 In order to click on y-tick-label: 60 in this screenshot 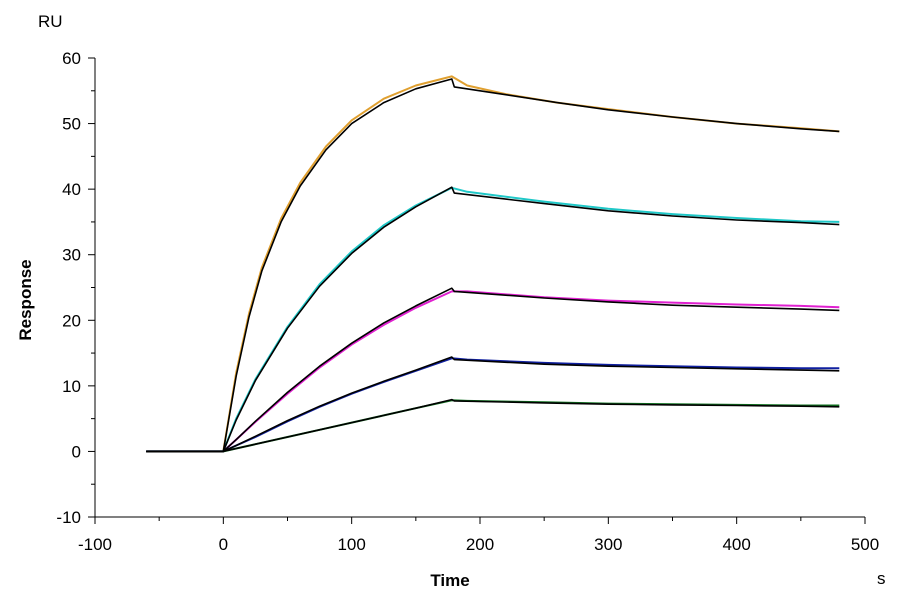, I will do `click(71, 58)`.